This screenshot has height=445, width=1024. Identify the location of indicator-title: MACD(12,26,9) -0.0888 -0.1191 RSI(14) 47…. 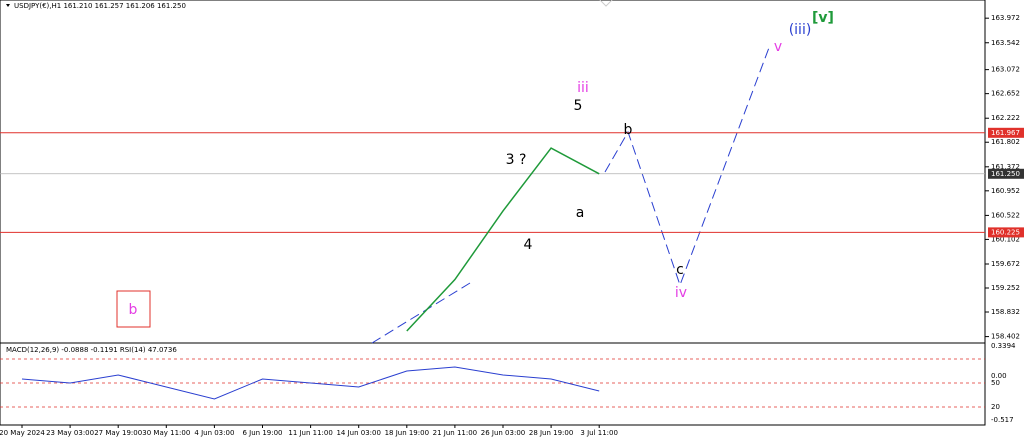
(91, 350).